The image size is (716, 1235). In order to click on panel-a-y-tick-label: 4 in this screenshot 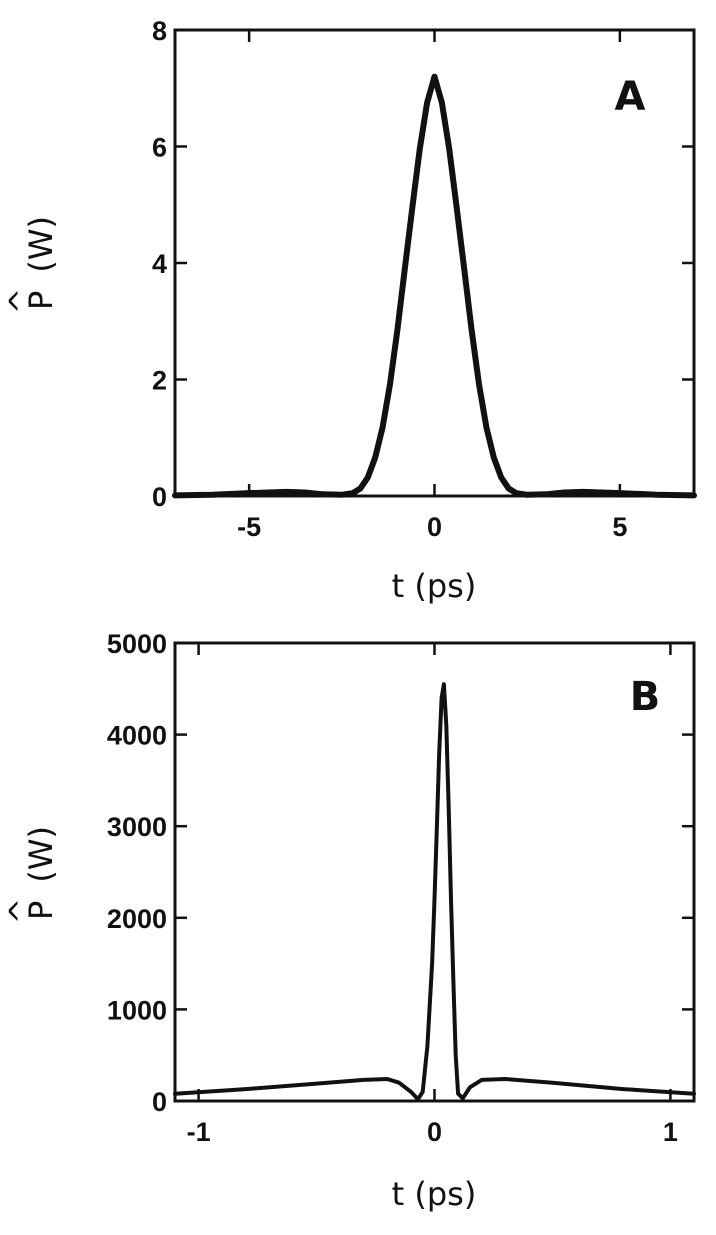, I will do `click(159, 264)`.